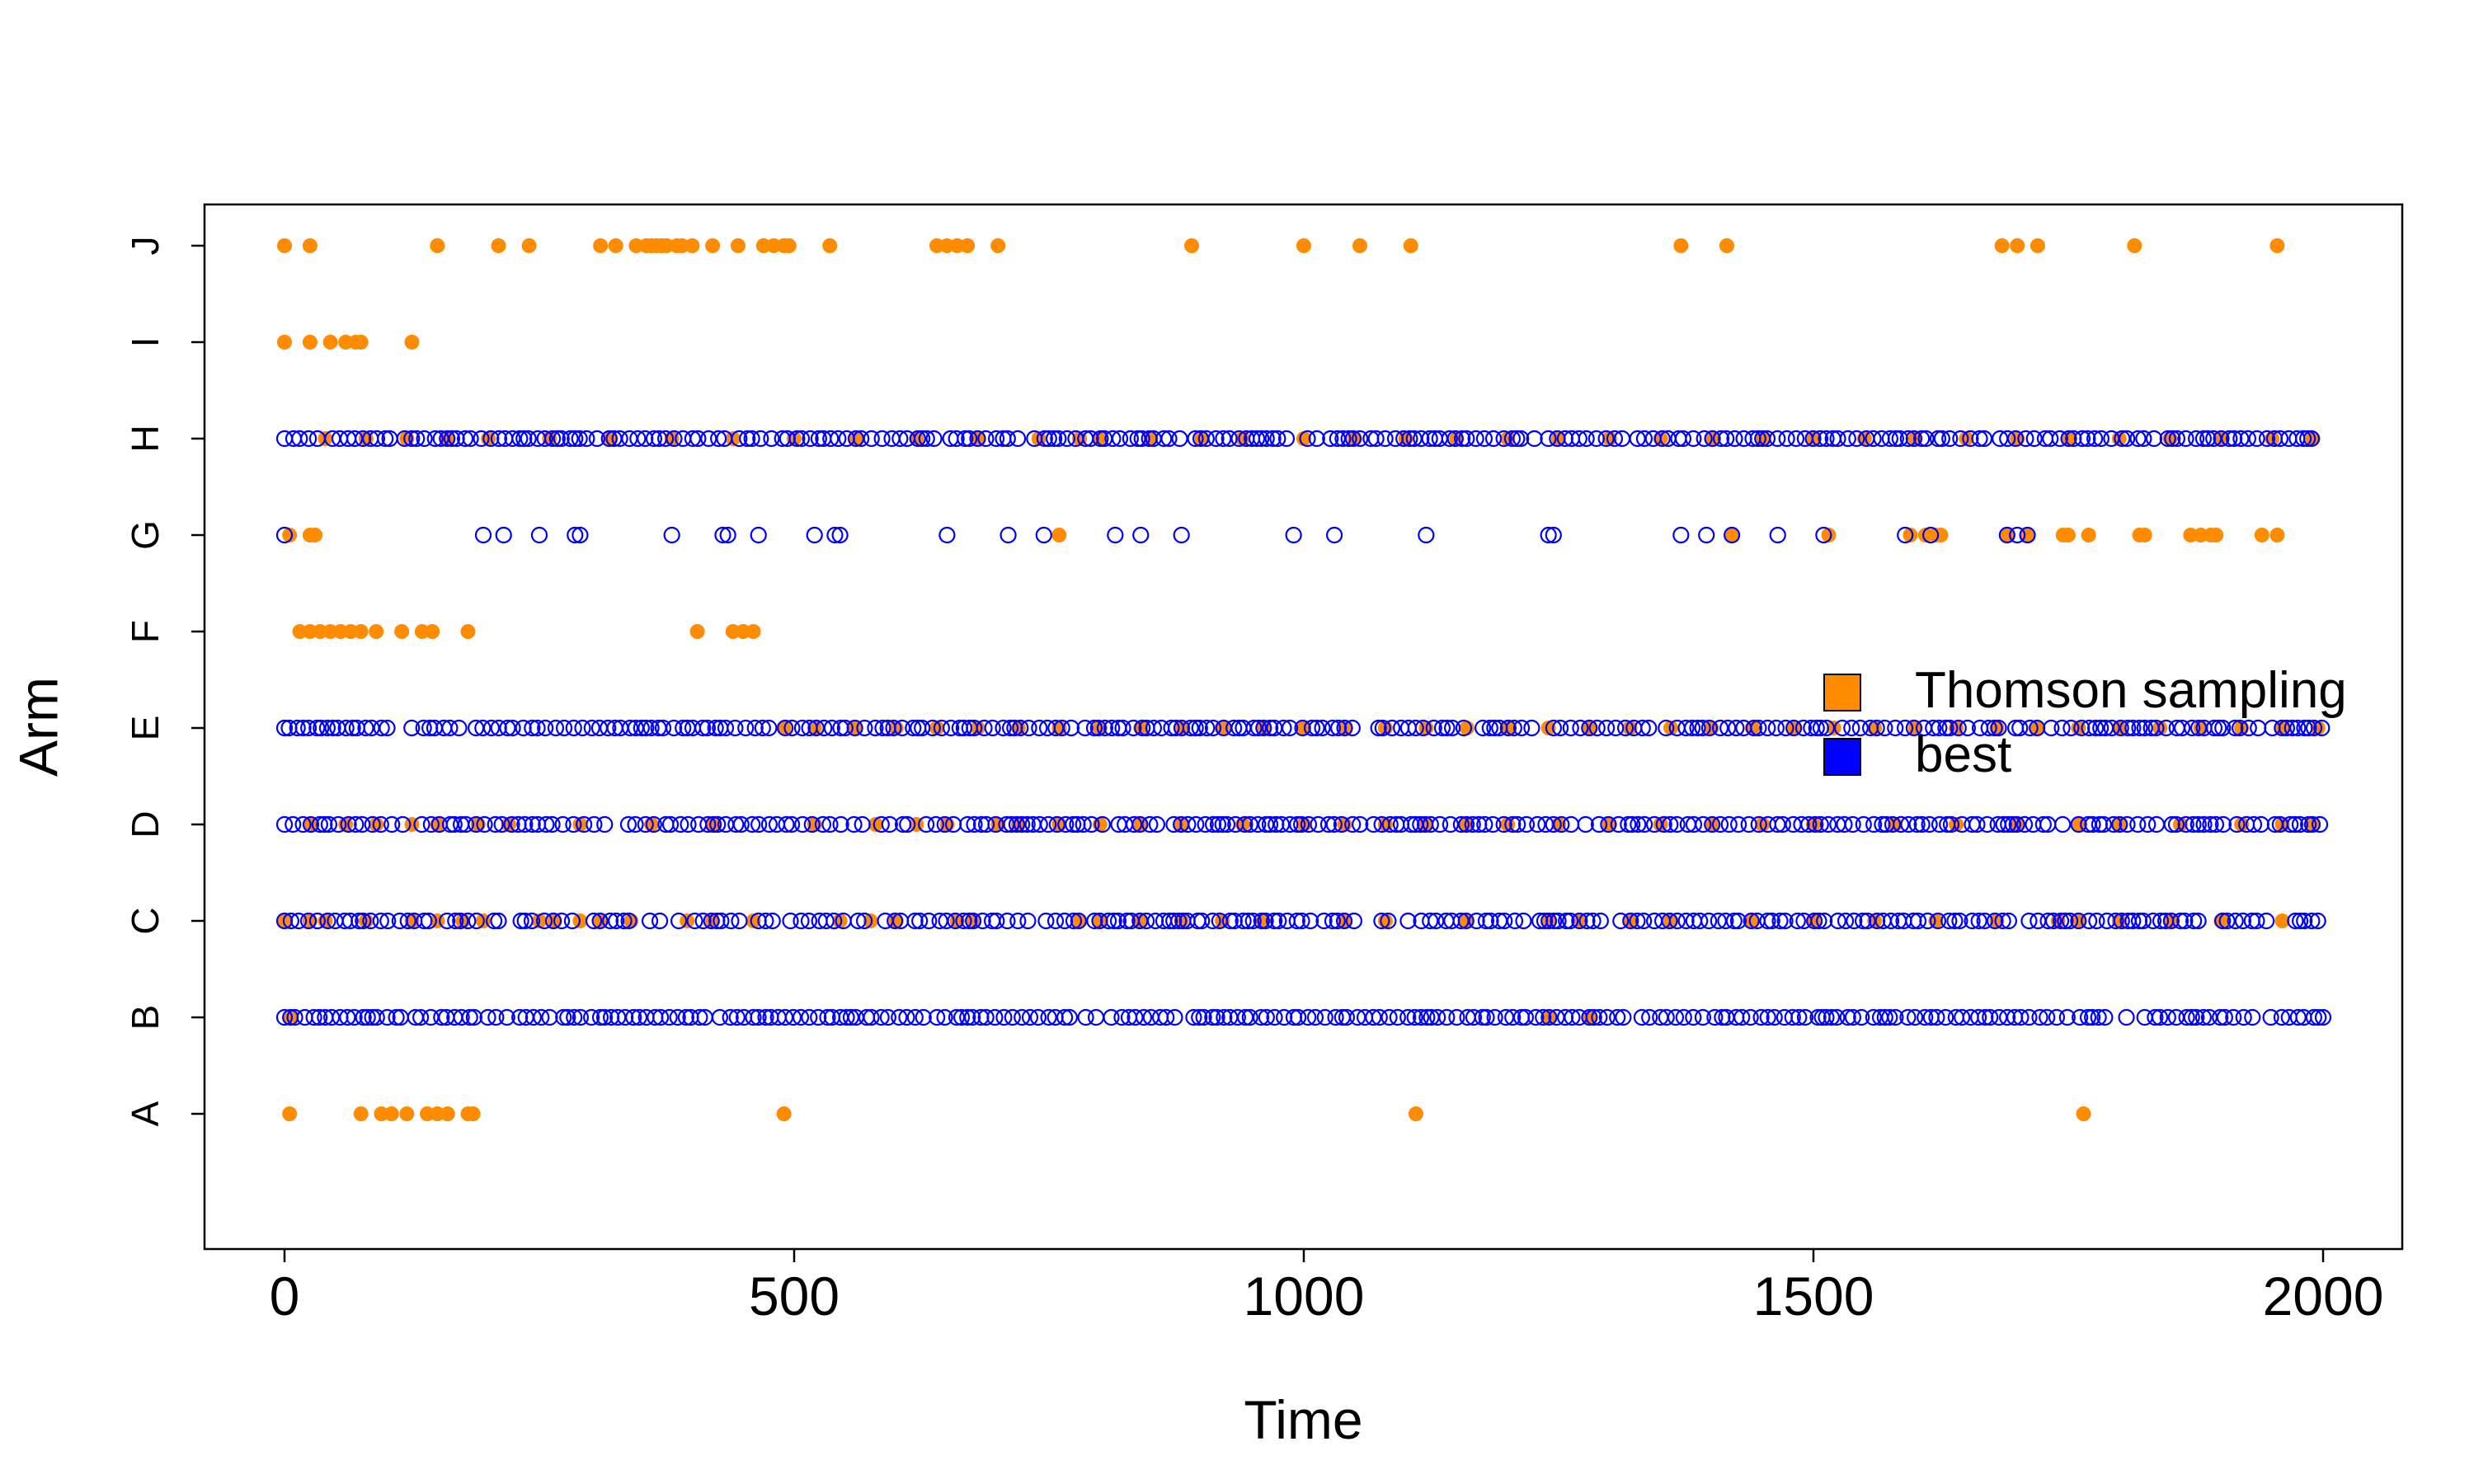  Describe the element at coordinates (145, 535) in the screenshot. I see `y-tick-label: G` at that location.